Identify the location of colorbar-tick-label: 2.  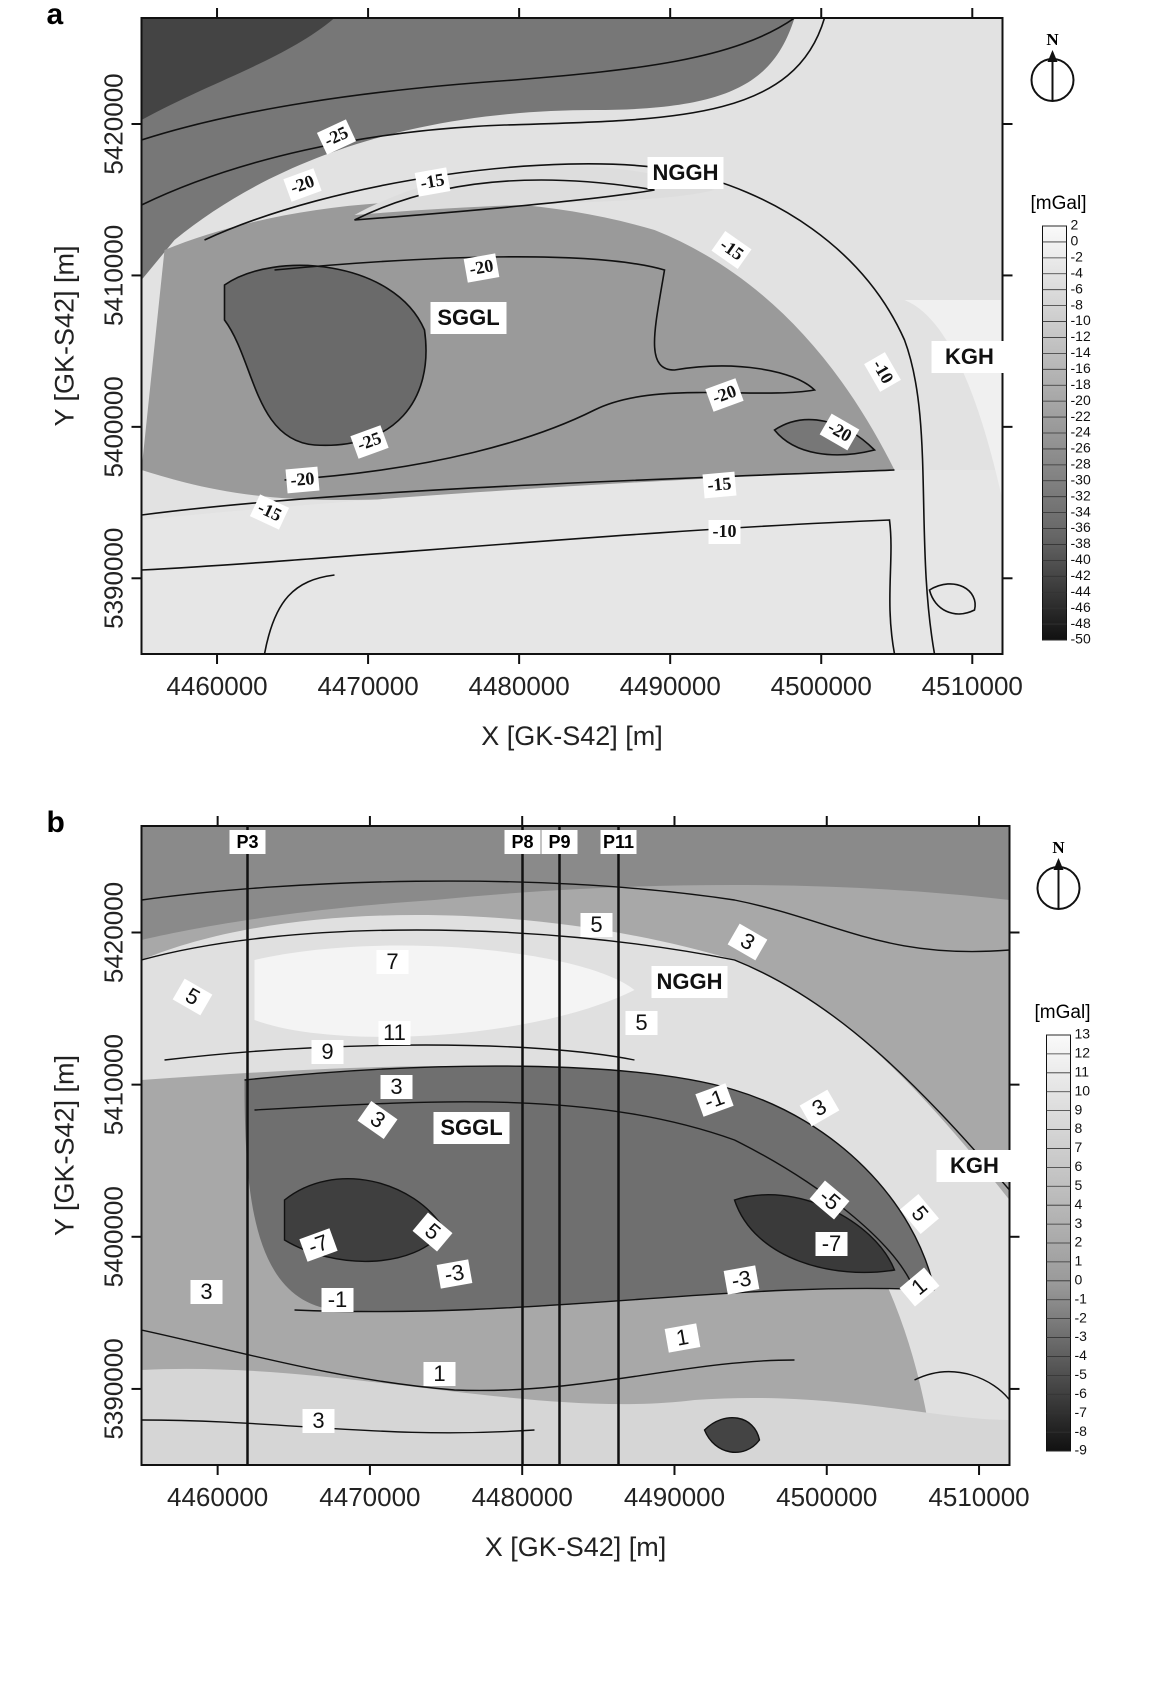
(1079, 1242).